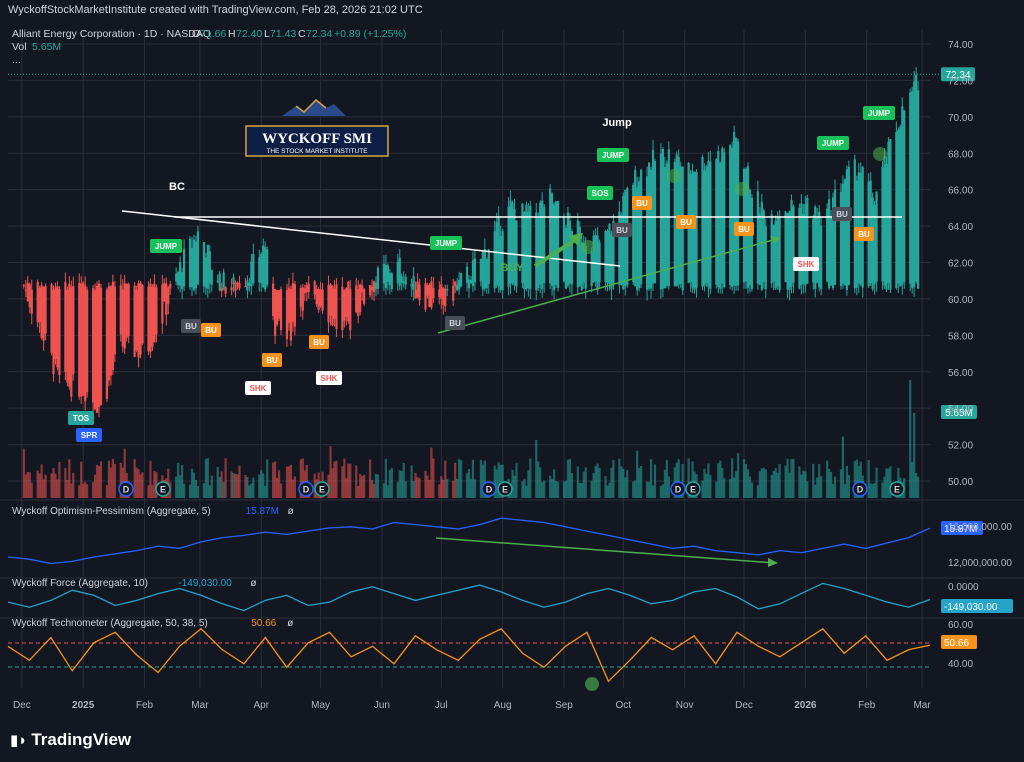 The height and width of the screenshot is (762, 1024). I want to click on earnings-marker-text: D, so click(306, 490).